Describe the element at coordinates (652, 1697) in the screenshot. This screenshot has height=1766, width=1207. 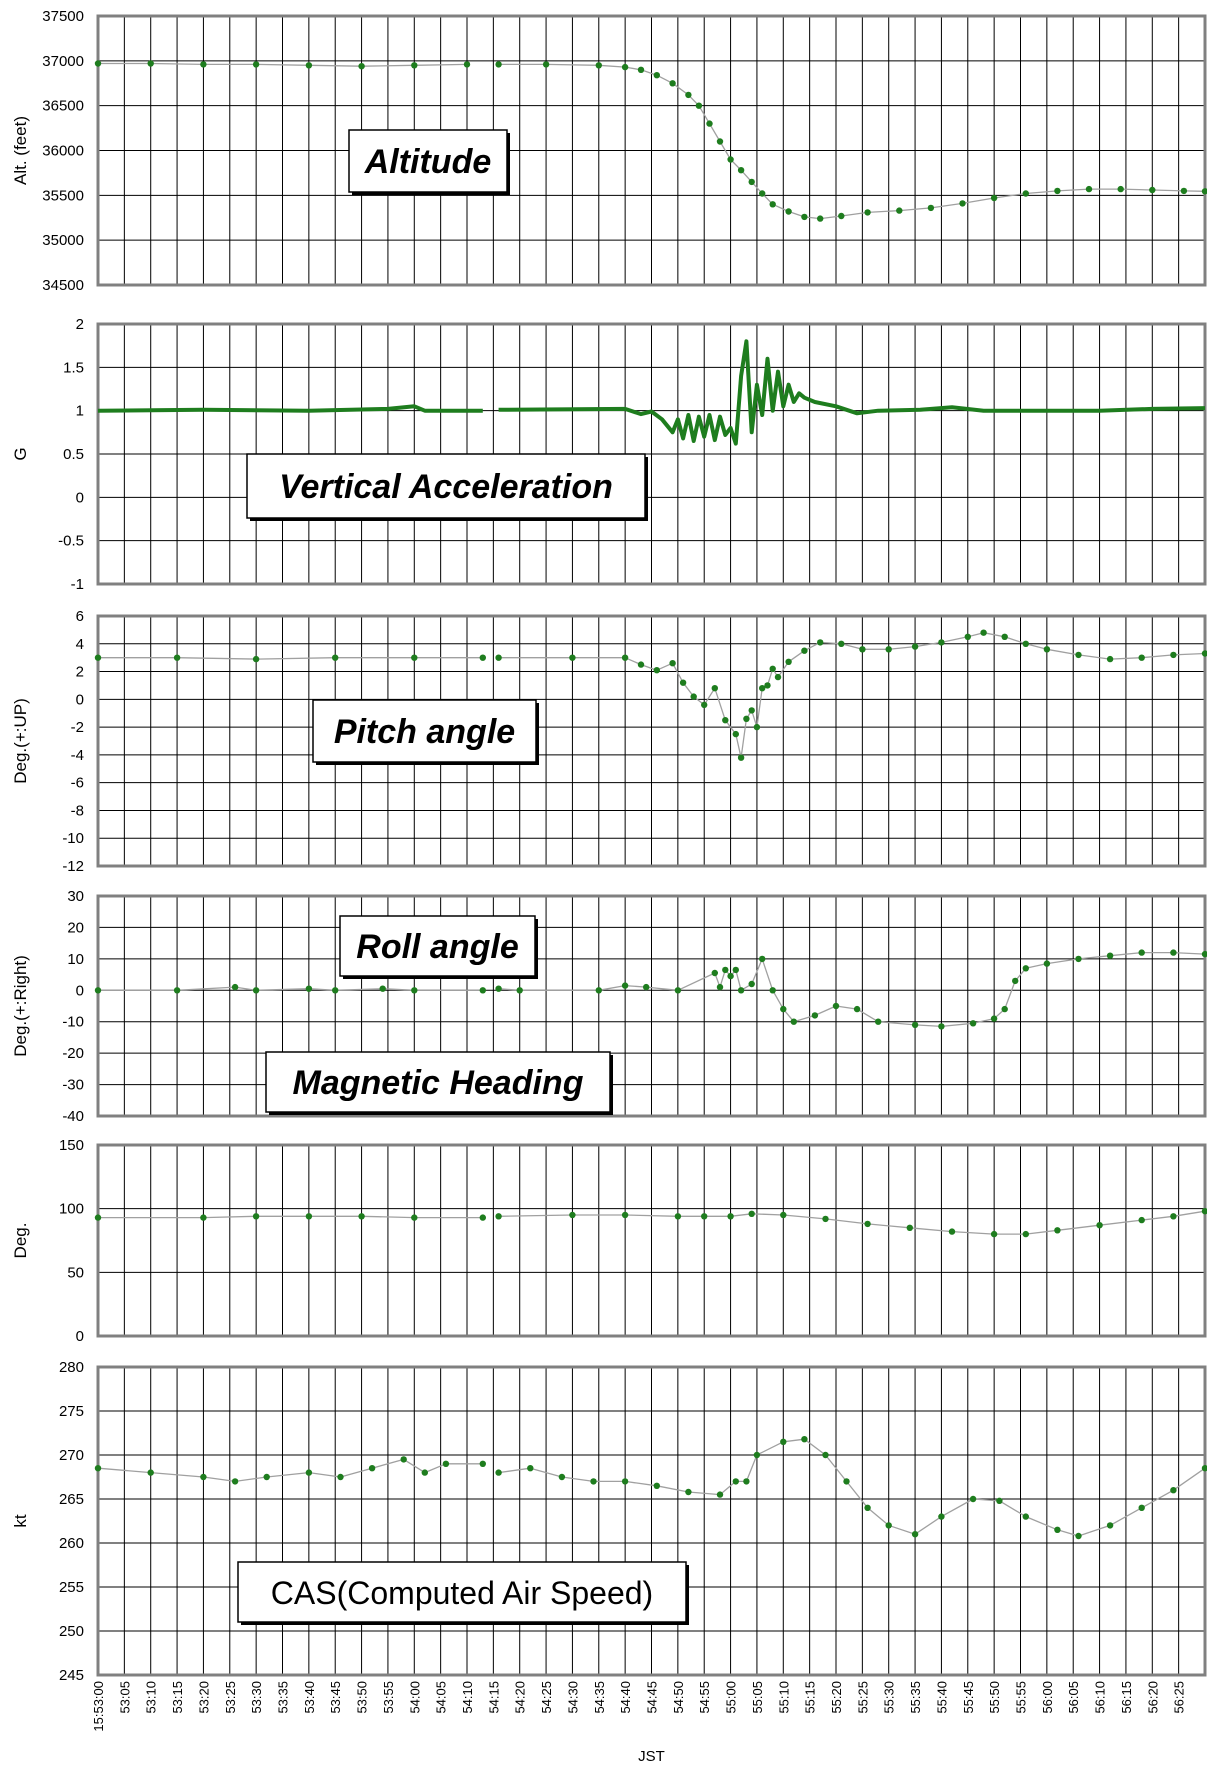
I see `x-tick-label: 54:45` at that location.